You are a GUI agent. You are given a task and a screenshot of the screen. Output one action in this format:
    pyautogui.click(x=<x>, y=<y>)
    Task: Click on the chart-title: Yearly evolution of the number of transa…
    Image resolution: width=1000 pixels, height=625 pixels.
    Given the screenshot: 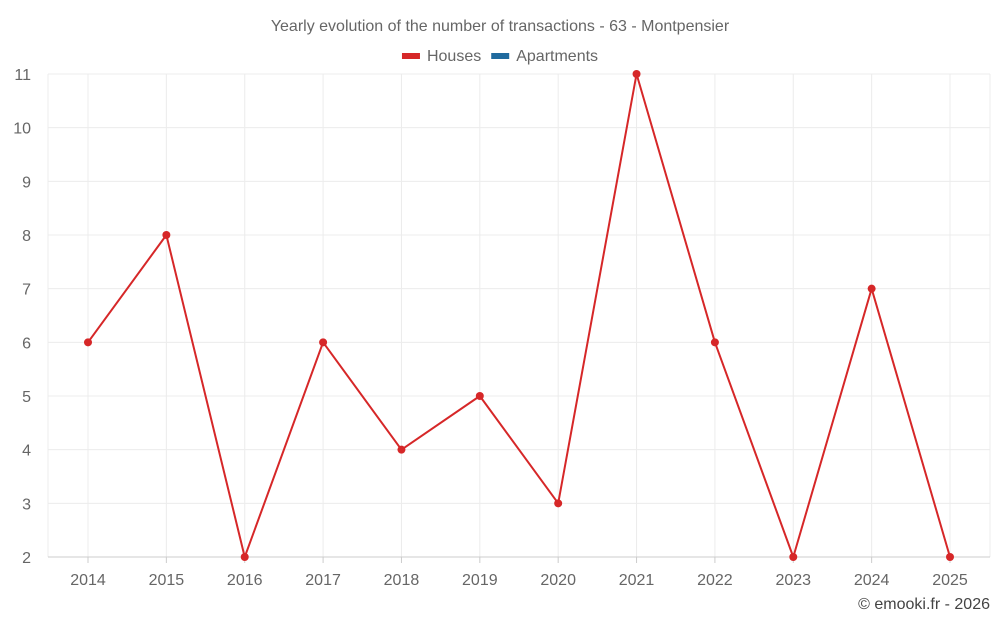 What is the action you would take?
    pyautogui.click(x=500, y=26)
    